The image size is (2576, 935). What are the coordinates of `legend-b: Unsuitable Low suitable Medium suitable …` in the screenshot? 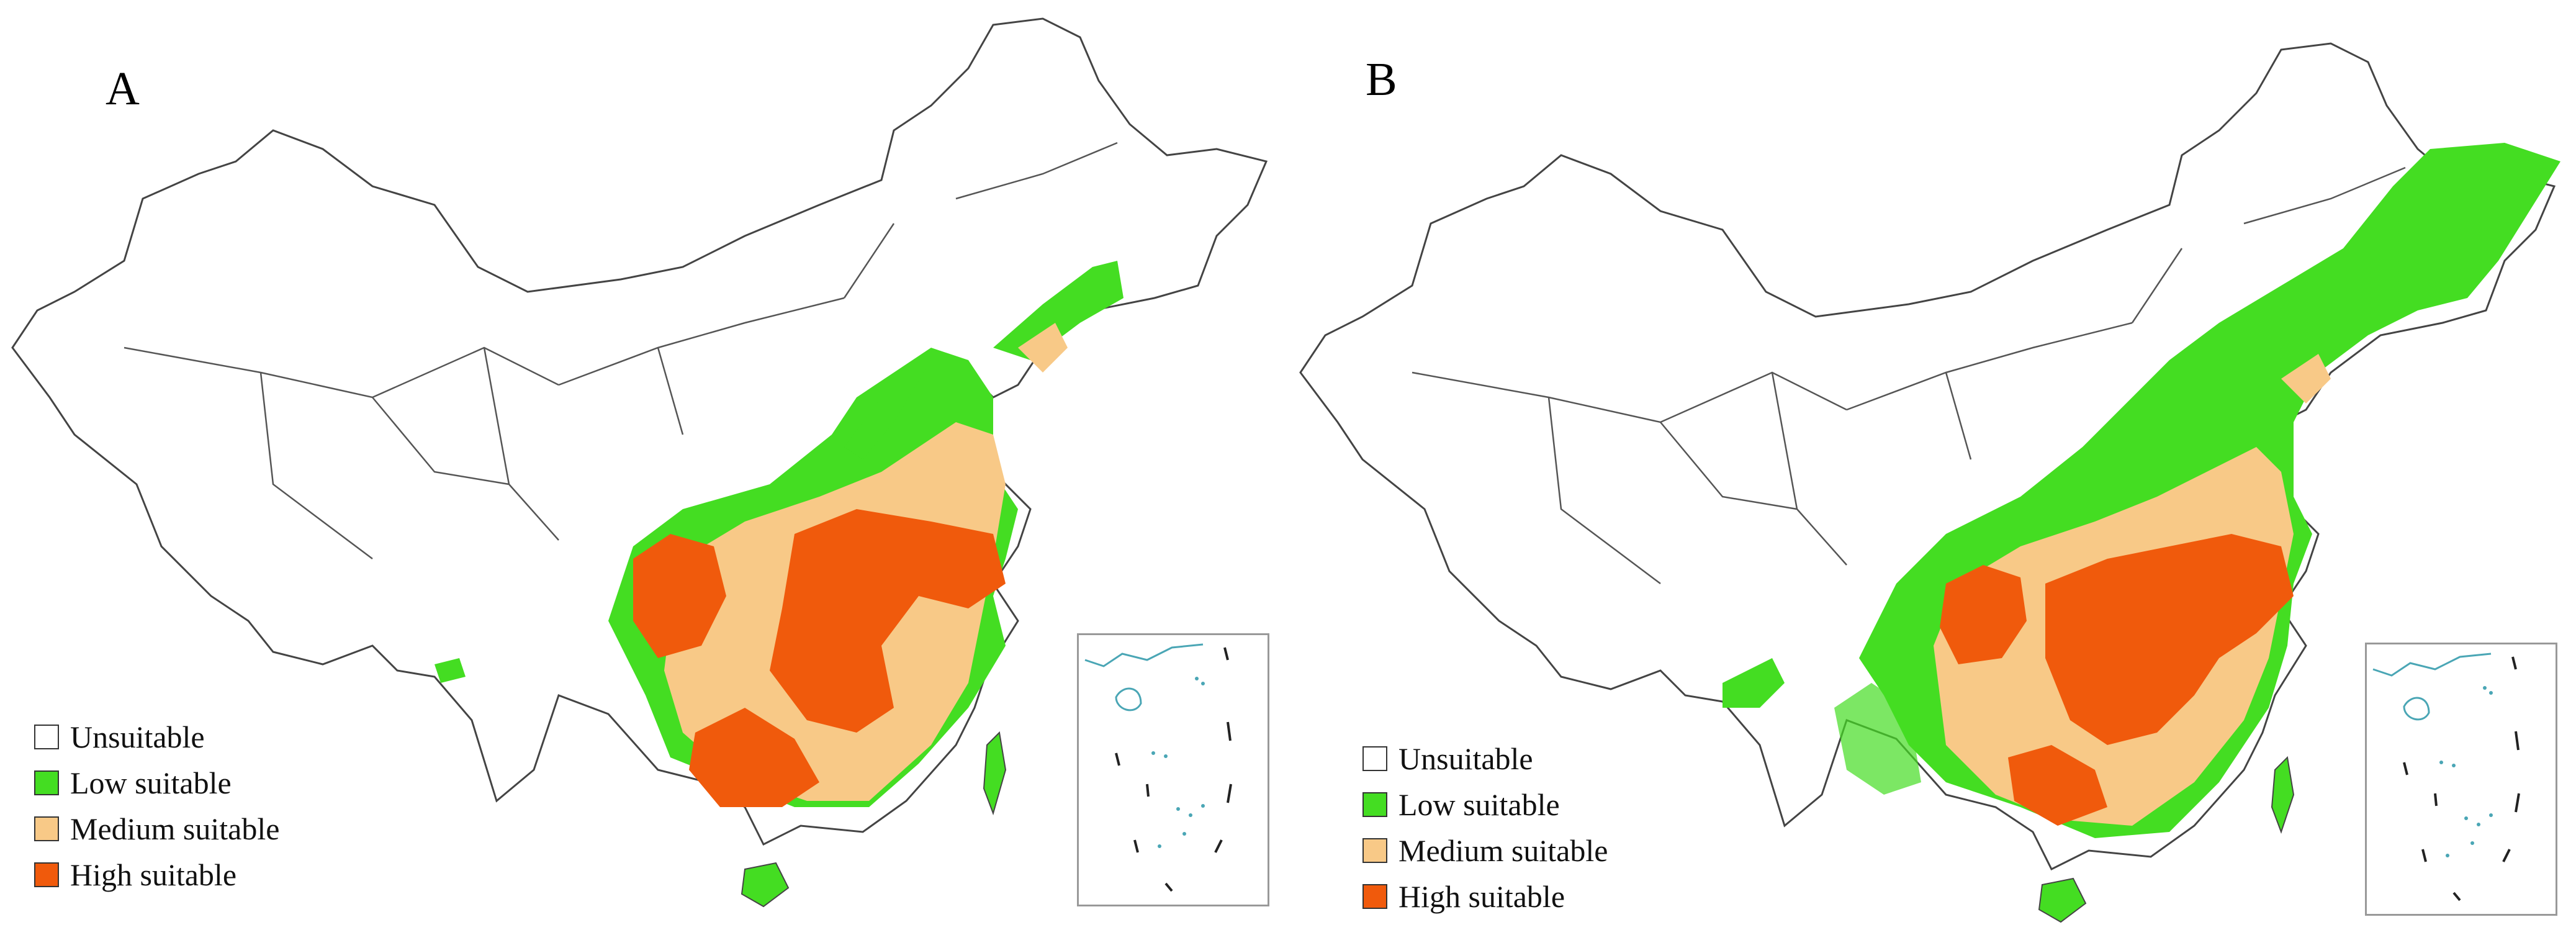 It's located at (1485, 827).